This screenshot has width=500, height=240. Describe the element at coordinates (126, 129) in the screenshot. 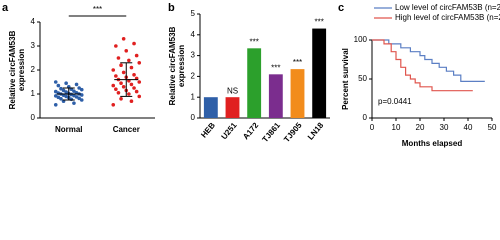

I see `x-tick-label: Cancer` at that location.